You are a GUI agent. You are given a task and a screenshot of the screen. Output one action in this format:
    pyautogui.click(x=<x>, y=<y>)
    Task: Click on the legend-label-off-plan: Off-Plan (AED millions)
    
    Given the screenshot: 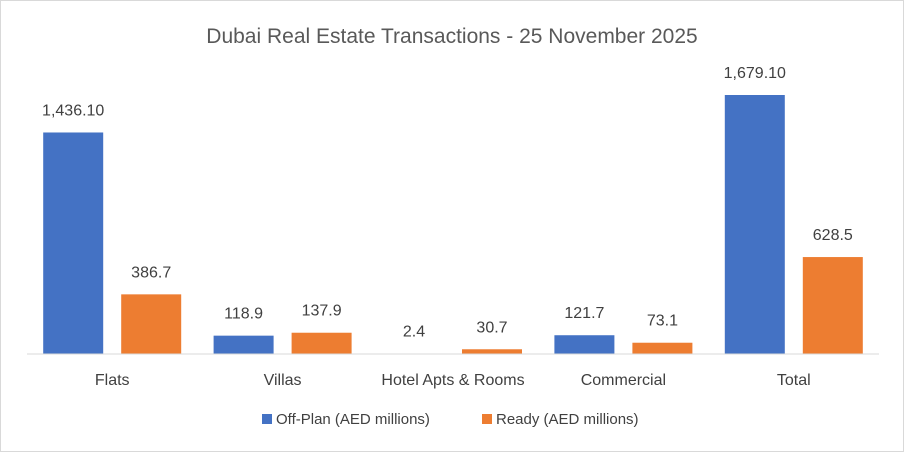 What is the action you would take?
    pyautogui.click(x=353, y=419)
    